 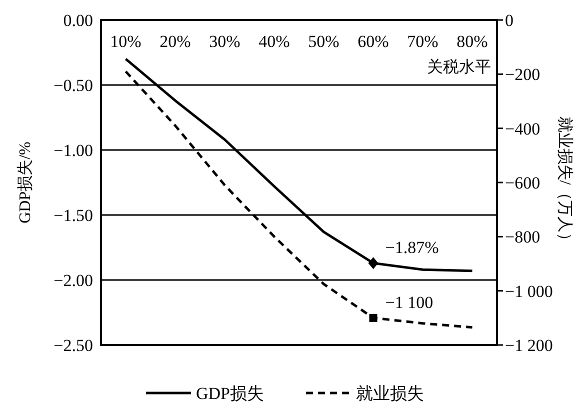 What do you see at coordinates (422, 41) in the screenshot?
I see `x-tick-label: 70%` at bounding box center [422, 41].